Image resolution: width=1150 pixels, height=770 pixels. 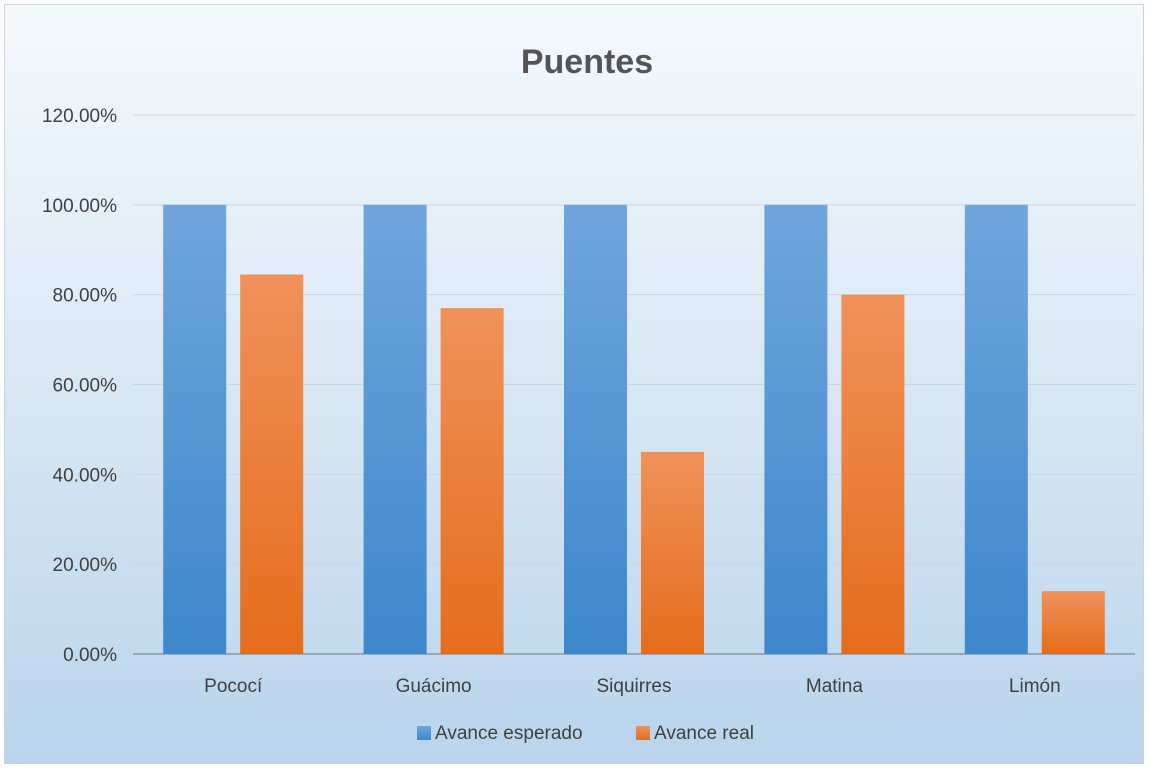 What do you see at coordinates (233, 686) in the screenshot?
I see `x-category-label: Pococí` at bounding box center [233, 686].